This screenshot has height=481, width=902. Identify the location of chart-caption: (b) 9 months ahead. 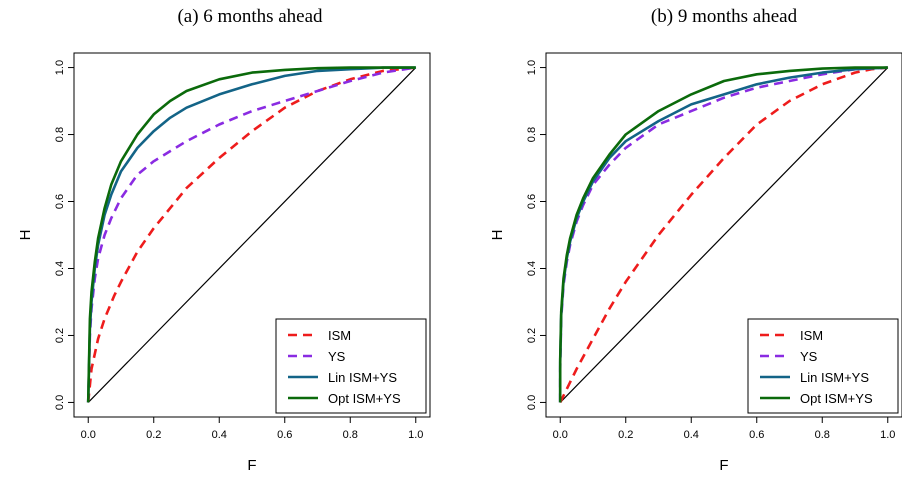
(724, 16).